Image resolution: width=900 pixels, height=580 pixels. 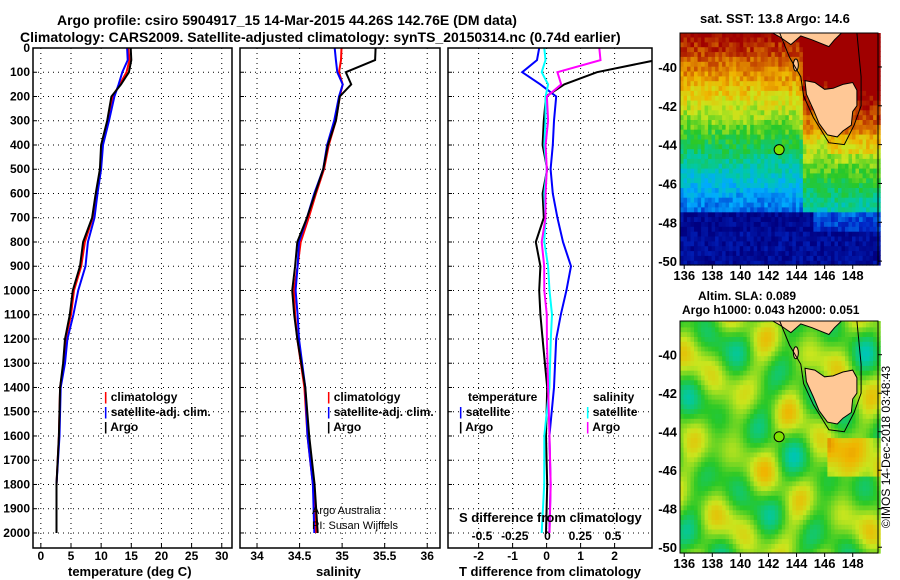 I want to click on x-tick-label: 30, so click(x=222, y=556).